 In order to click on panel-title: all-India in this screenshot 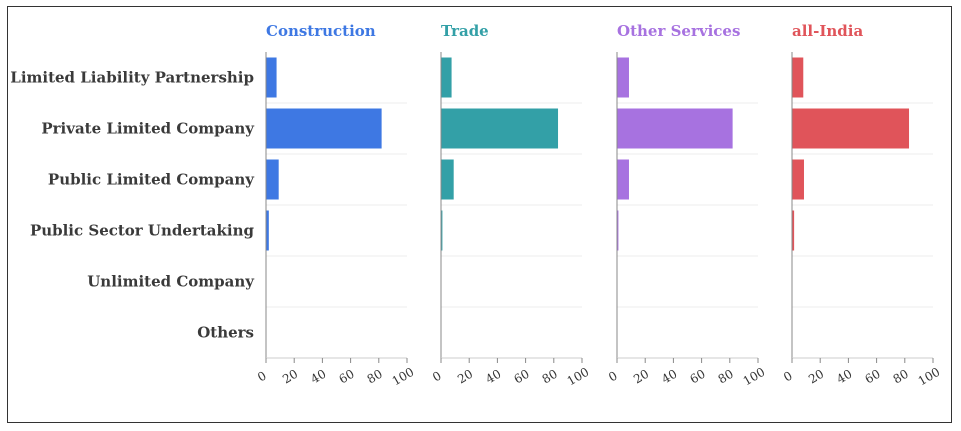, I will do `click(827, 31)`.